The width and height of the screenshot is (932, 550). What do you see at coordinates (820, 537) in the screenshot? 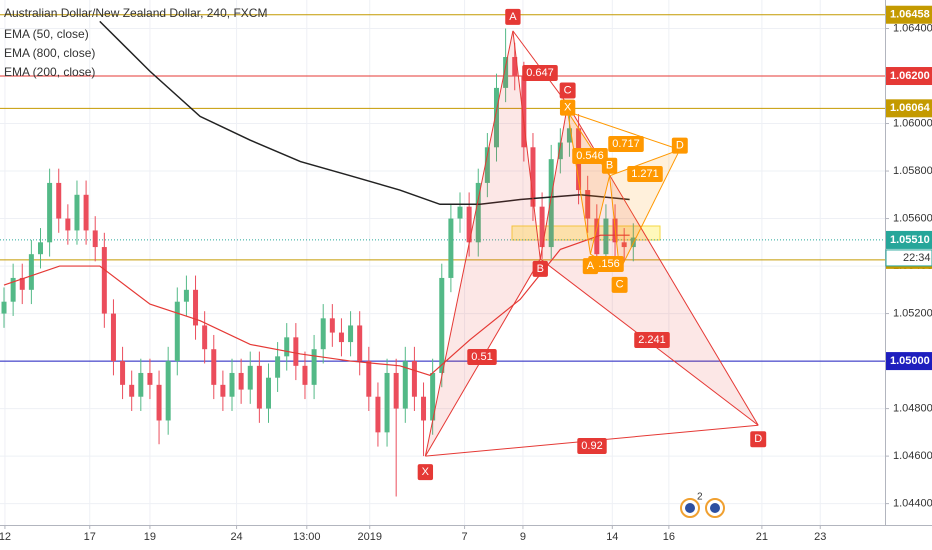
I see `x-tick-label: 23` at bounding box center [820, 537].